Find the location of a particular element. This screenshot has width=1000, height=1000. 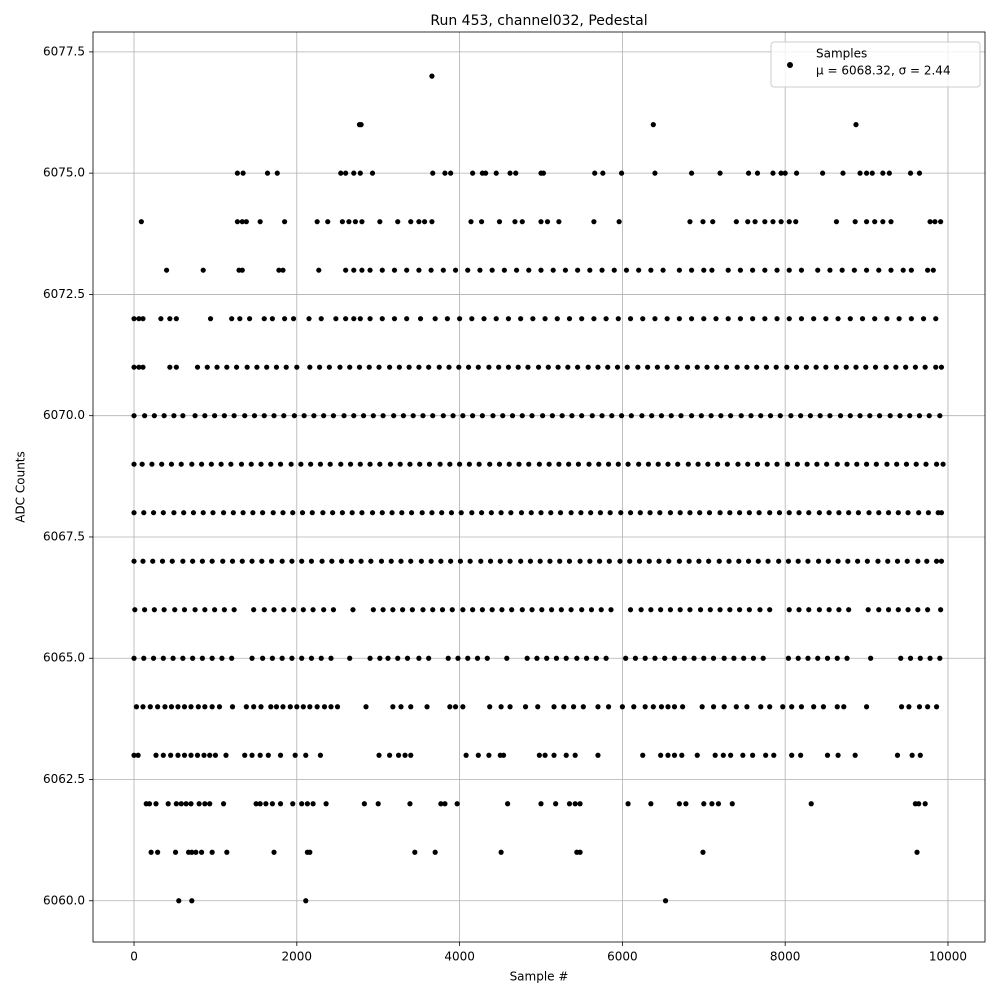

x-tick-label: 6000 is located at coordinates (622, 957).